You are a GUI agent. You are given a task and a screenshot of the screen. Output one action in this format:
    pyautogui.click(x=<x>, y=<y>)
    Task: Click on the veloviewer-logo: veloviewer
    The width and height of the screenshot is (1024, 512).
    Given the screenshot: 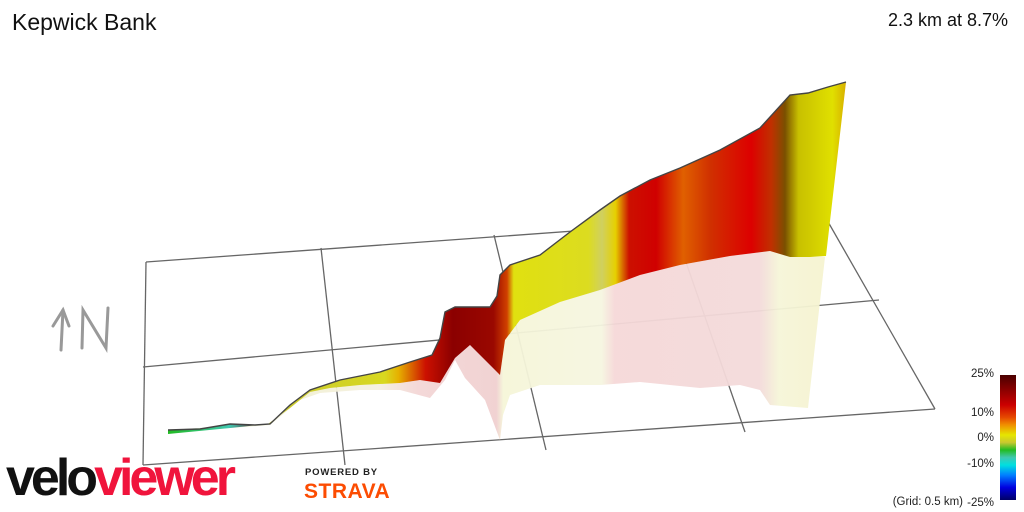 What is the action you would take?
    pyautogui.click(x=121, y=478)
    